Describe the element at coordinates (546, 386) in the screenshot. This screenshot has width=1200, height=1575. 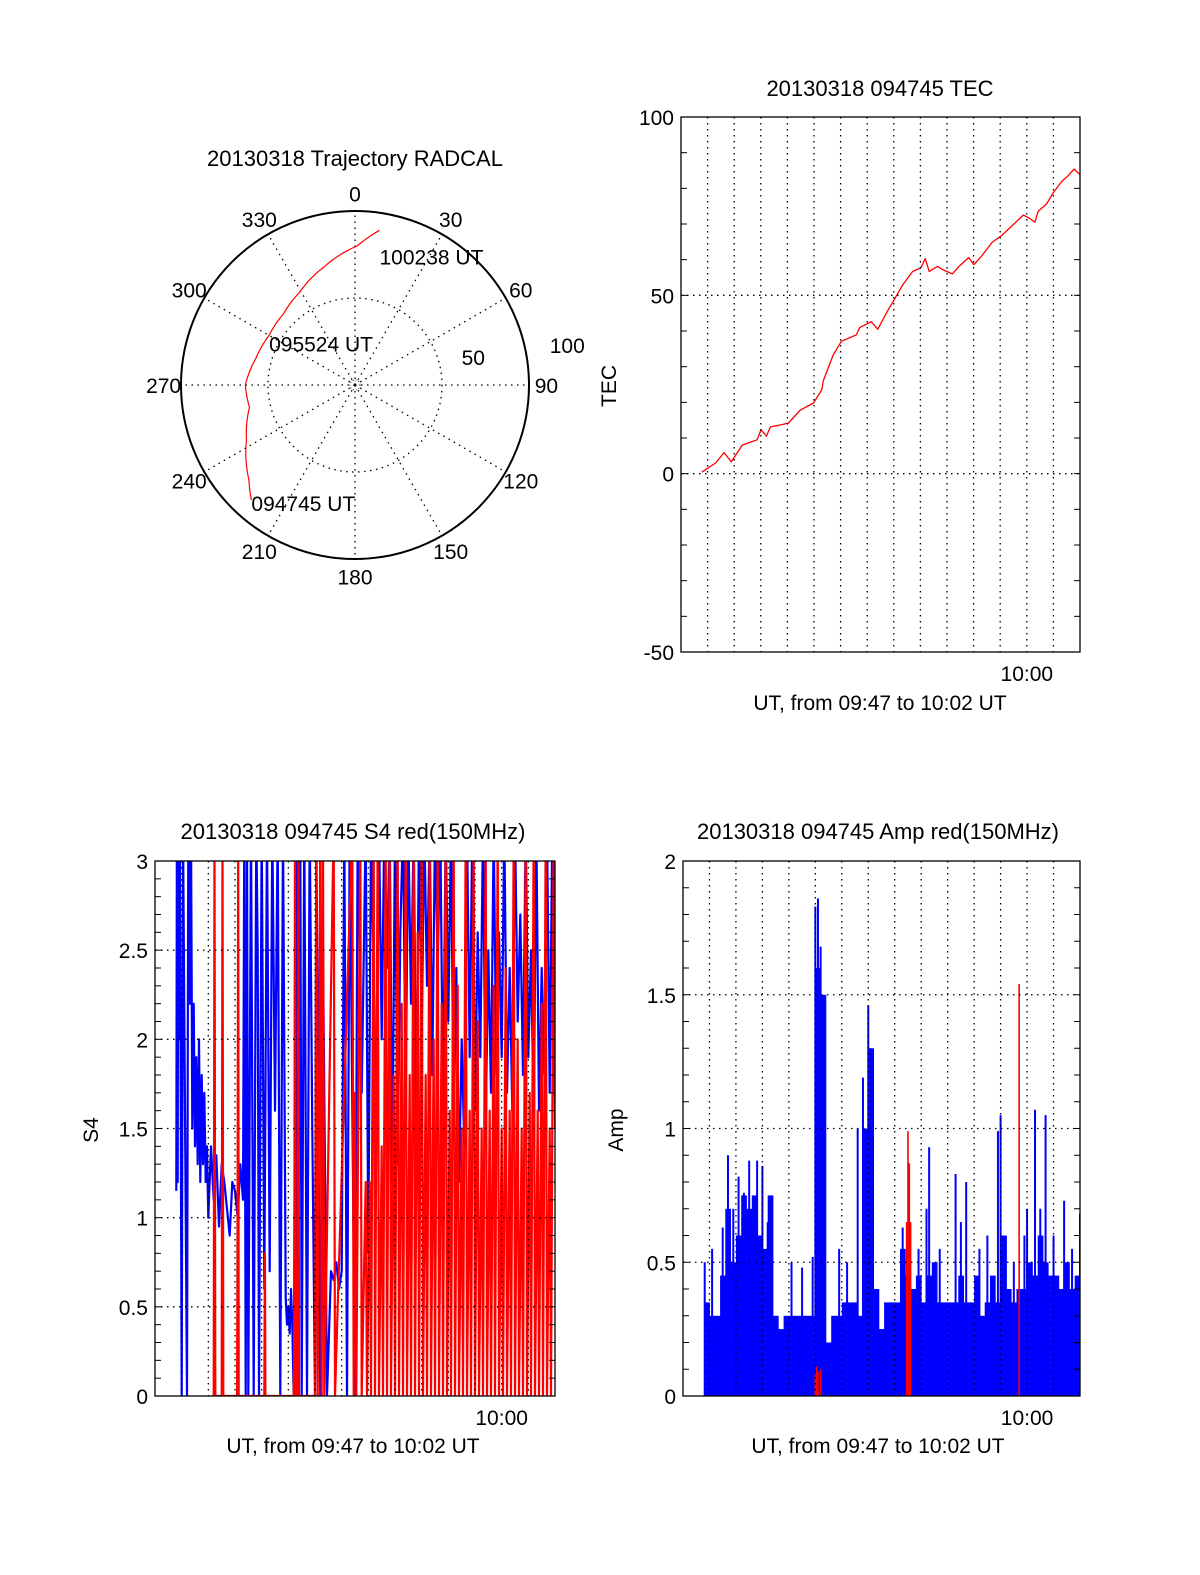
I see `polar-angle-label: 90` at that location.